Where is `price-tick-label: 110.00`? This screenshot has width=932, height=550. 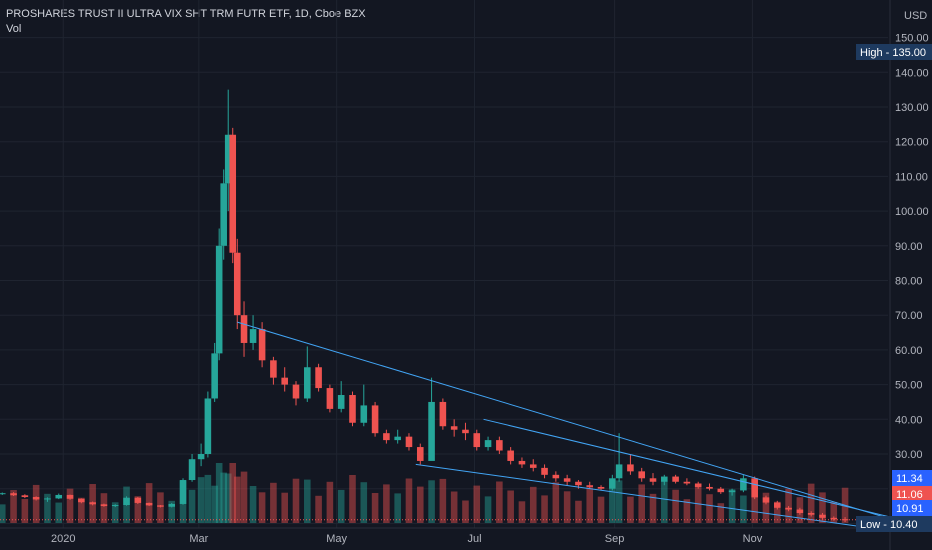 price-tick-label: 110.00 is located at coordinates (911, 177).